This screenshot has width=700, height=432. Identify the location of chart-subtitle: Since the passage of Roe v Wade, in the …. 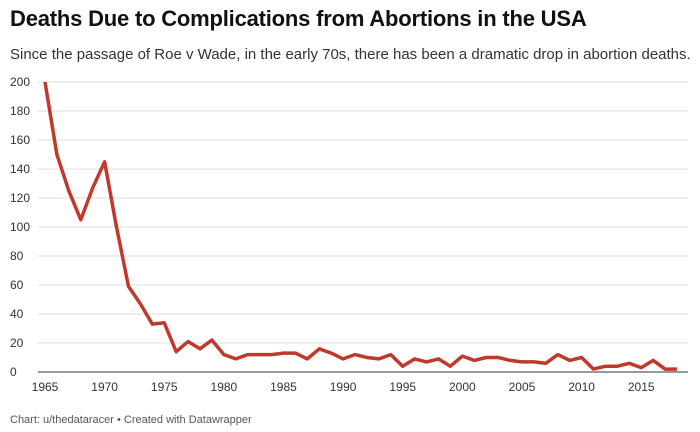
(350, 54).